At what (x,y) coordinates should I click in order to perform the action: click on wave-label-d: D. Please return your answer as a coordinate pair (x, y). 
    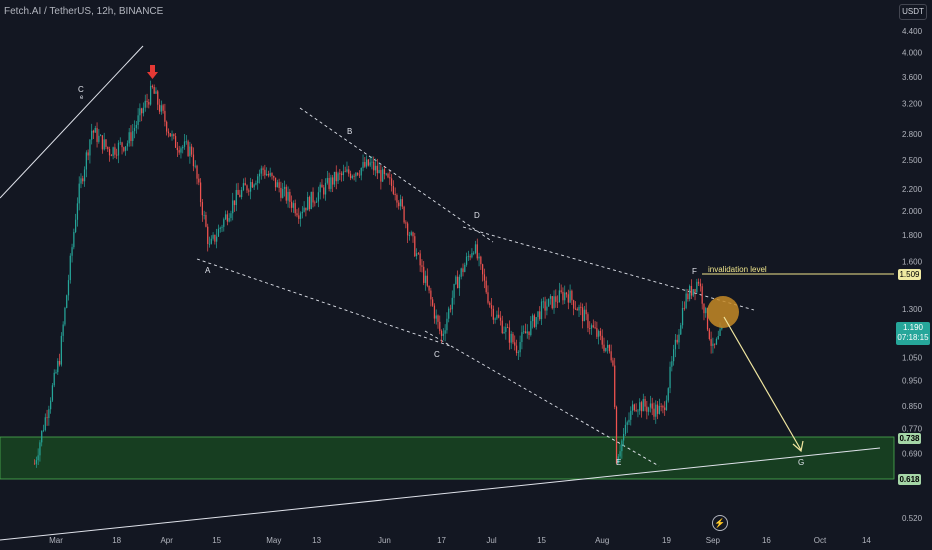
    Looking at the image, I should click on (477, 215).